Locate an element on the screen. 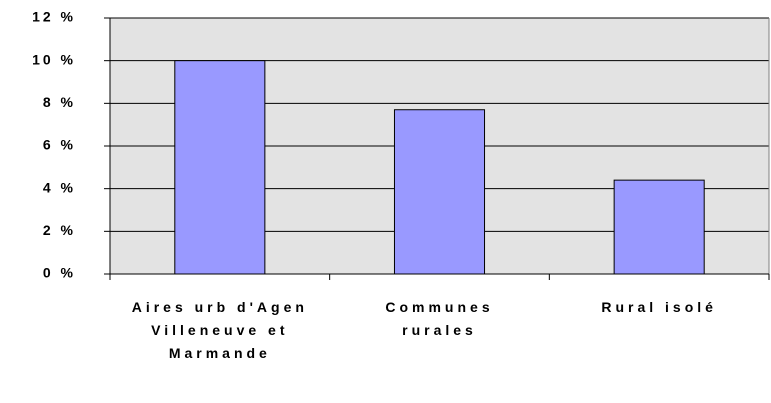  y-tick-label: 12 % is located at coordinates (54, 17).